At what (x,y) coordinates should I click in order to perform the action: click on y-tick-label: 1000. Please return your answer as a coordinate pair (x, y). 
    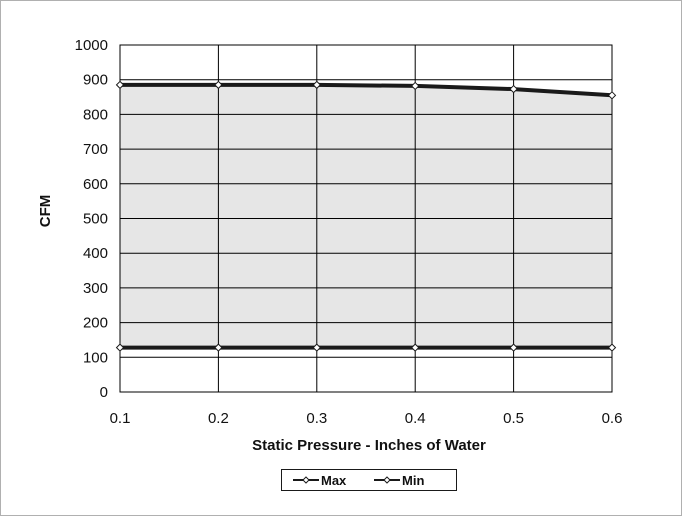
    Looking at the image, I should click on (91, 45).